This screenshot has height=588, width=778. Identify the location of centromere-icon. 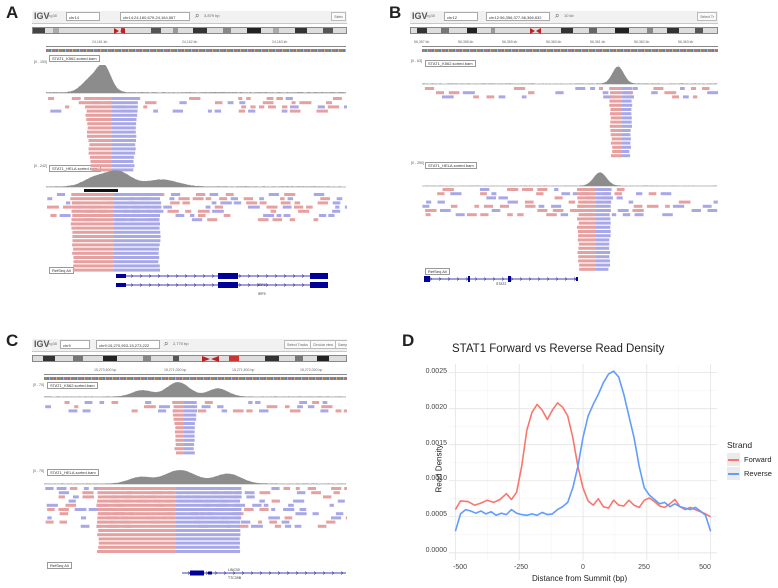
(215, 359).